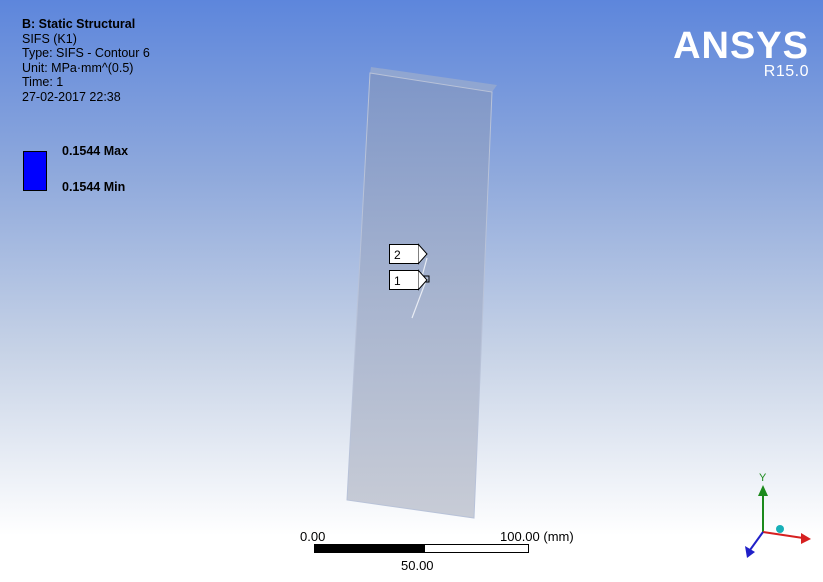 Image resolution: width=823 pixels, height=582 pixels. What do you see at coordinates (95, 151) in the screenshot?
I see `legend-max-label: 0.1544 Max` at bounding box center [95, 151].